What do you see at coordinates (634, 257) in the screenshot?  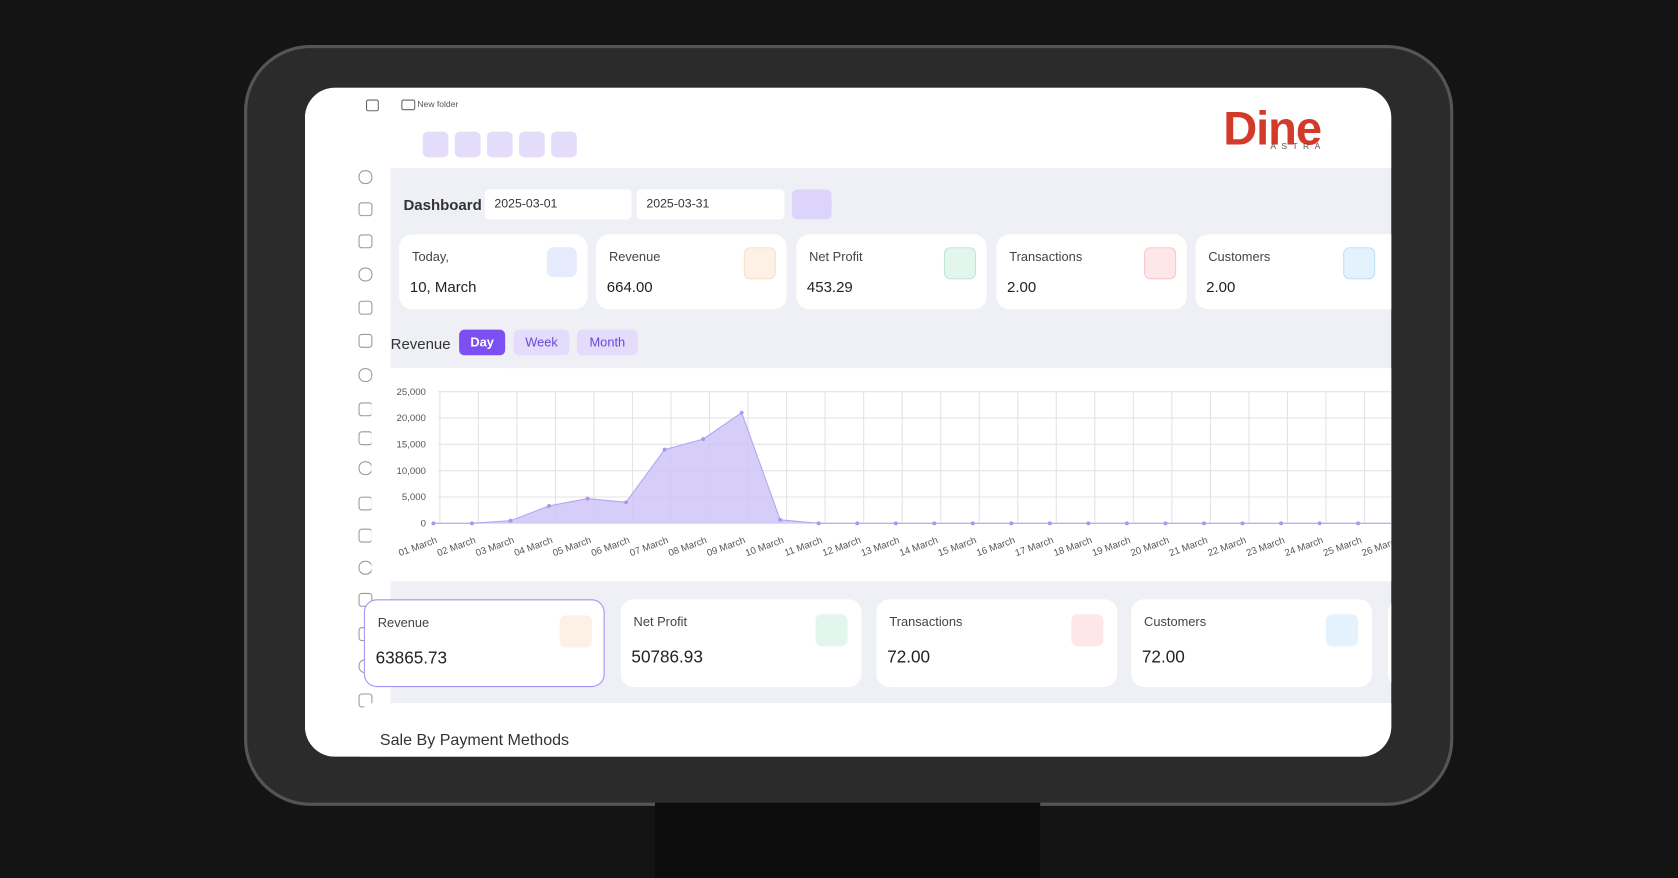 I see `card-label: Revenue` at bounding box center [634, 257].